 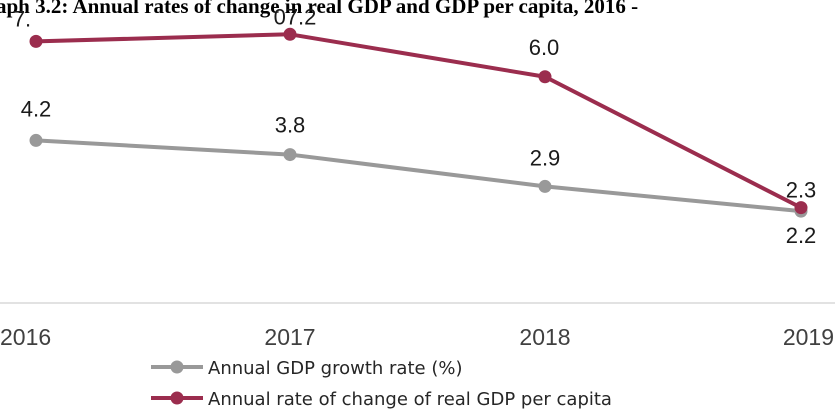 What do you see at coordinates (801, 235) in the screenshot?
I see `series-1-label-2019: 2.2` at bounding box center [801, 235].